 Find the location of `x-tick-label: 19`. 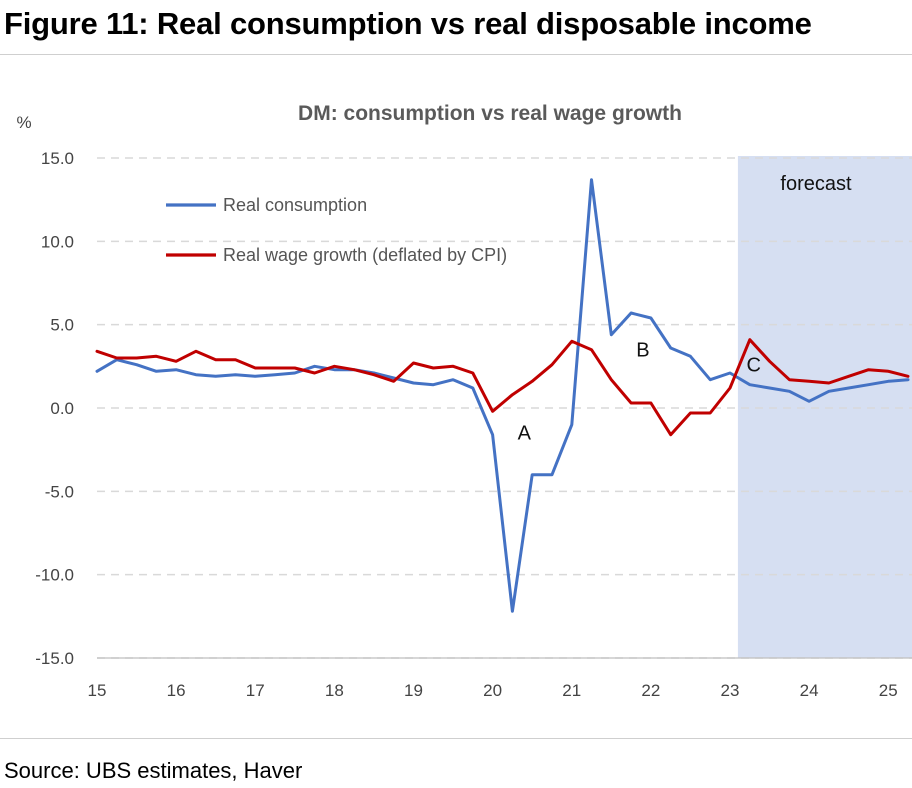

x-tick-label: 19 is located at coordinates (413, 690).